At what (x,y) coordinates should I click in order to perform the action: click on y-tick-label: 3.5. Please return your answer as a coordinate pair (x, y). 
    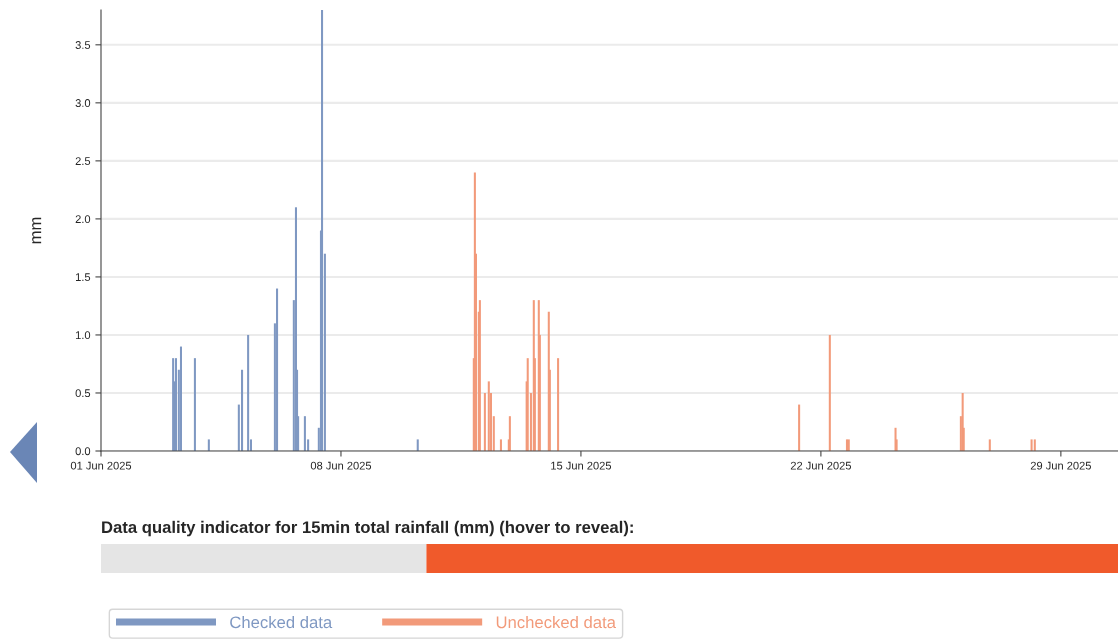
    Looking at the image, I should click on (83, 45).